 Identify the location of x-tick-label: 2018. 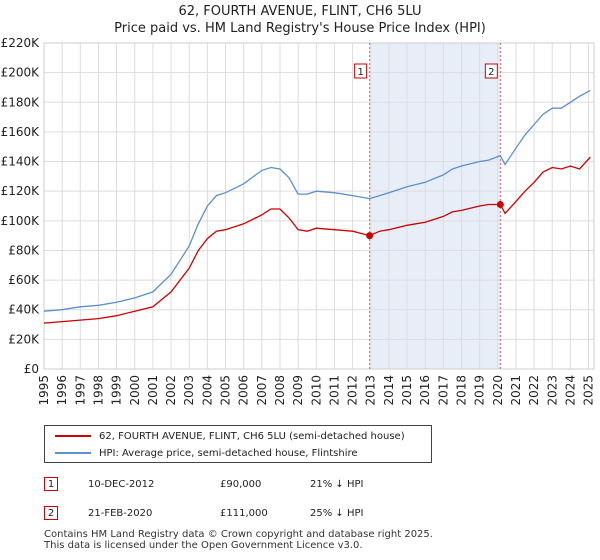
(461, 390).